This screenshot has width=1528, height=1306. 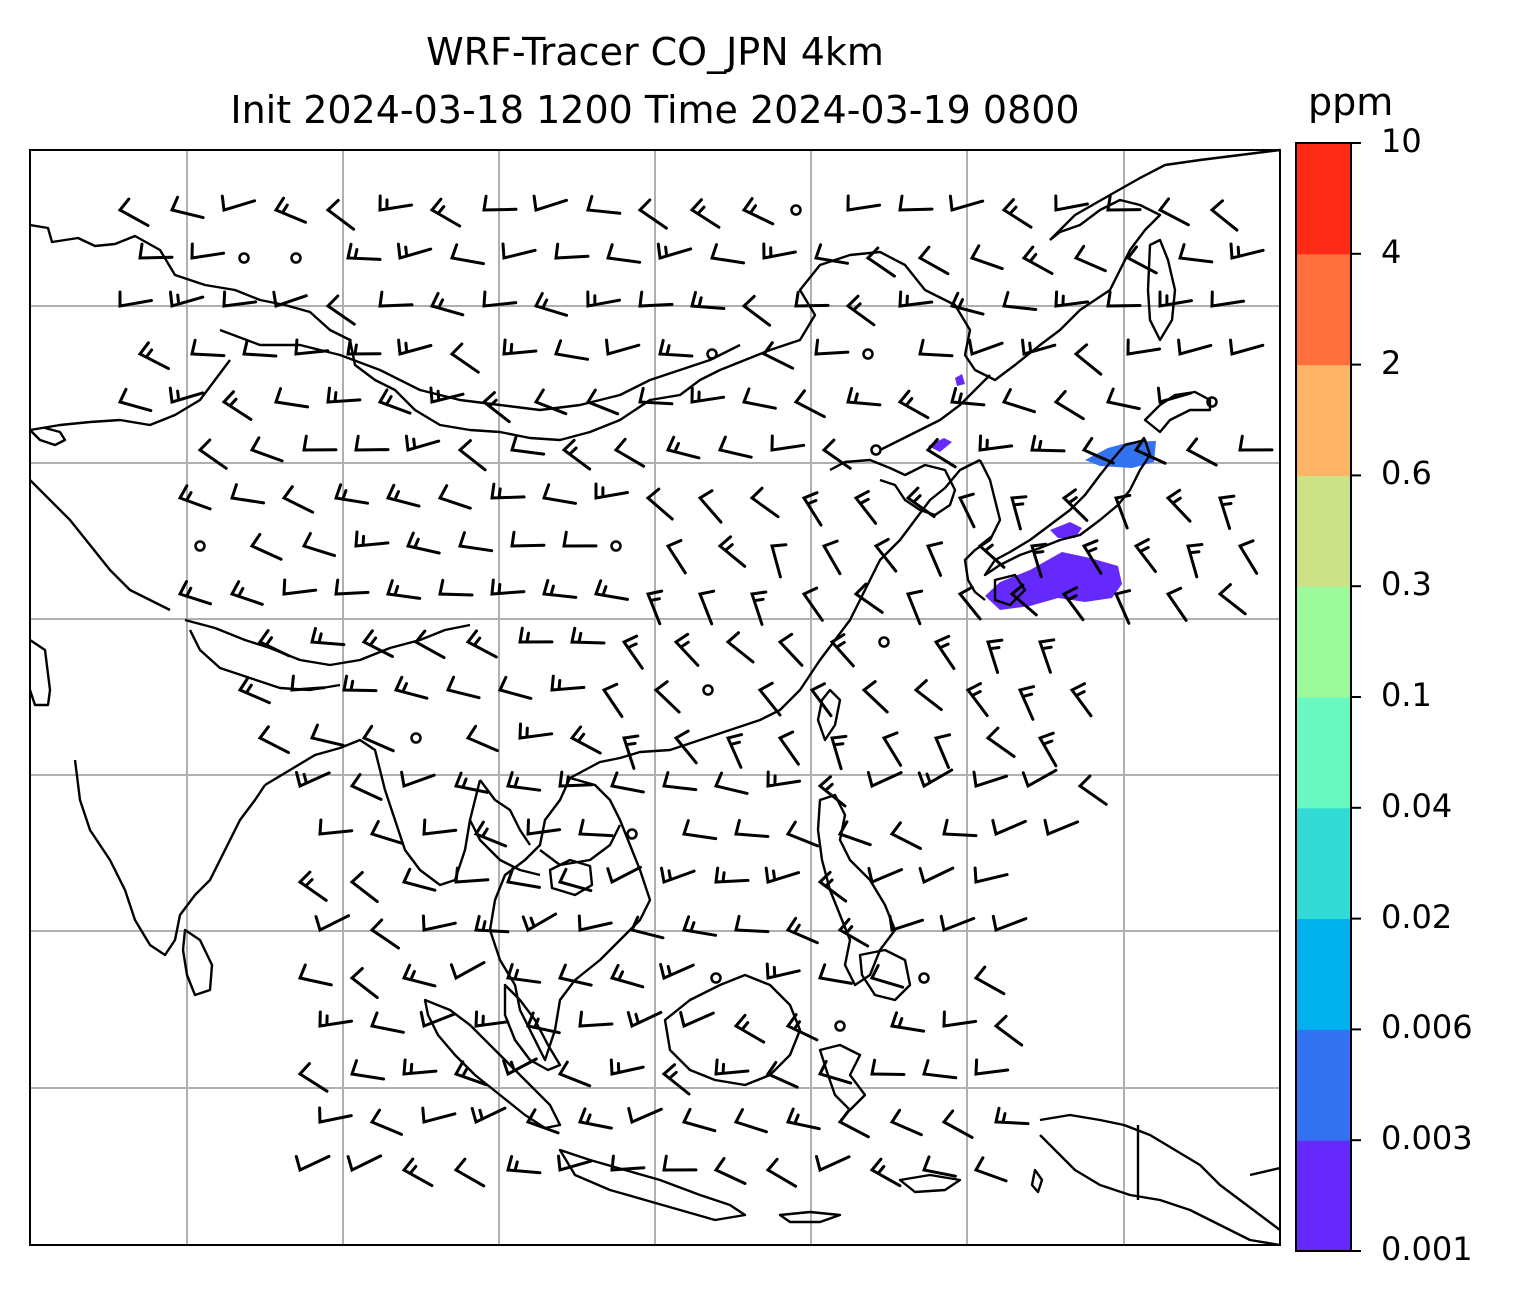 What do you see at coordinates (1417, 916) in the screenshot?
I see `colorbar-tick-label: 0.02` at bounding box center [1417, 916].